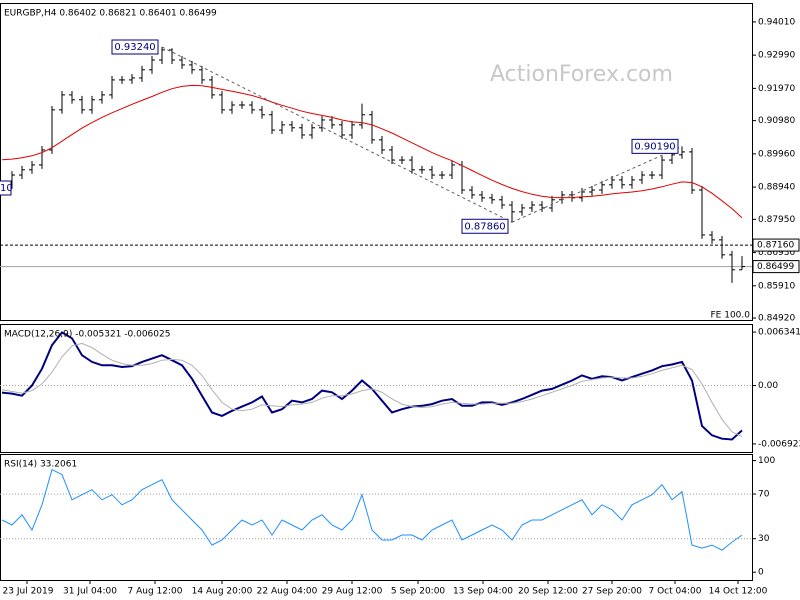  Describe the element at coordinates (776, 22) in the screenshot. I see `y-tick-label: 0.94010` at that location.